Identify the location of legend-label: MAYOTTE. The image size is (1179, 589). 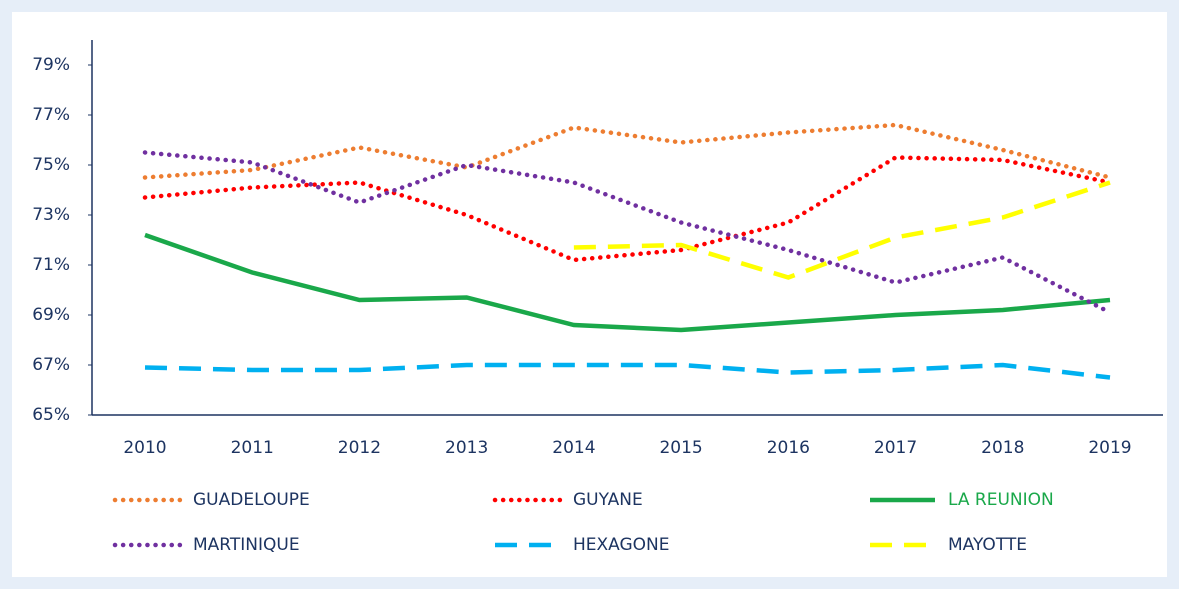
(987, 545).